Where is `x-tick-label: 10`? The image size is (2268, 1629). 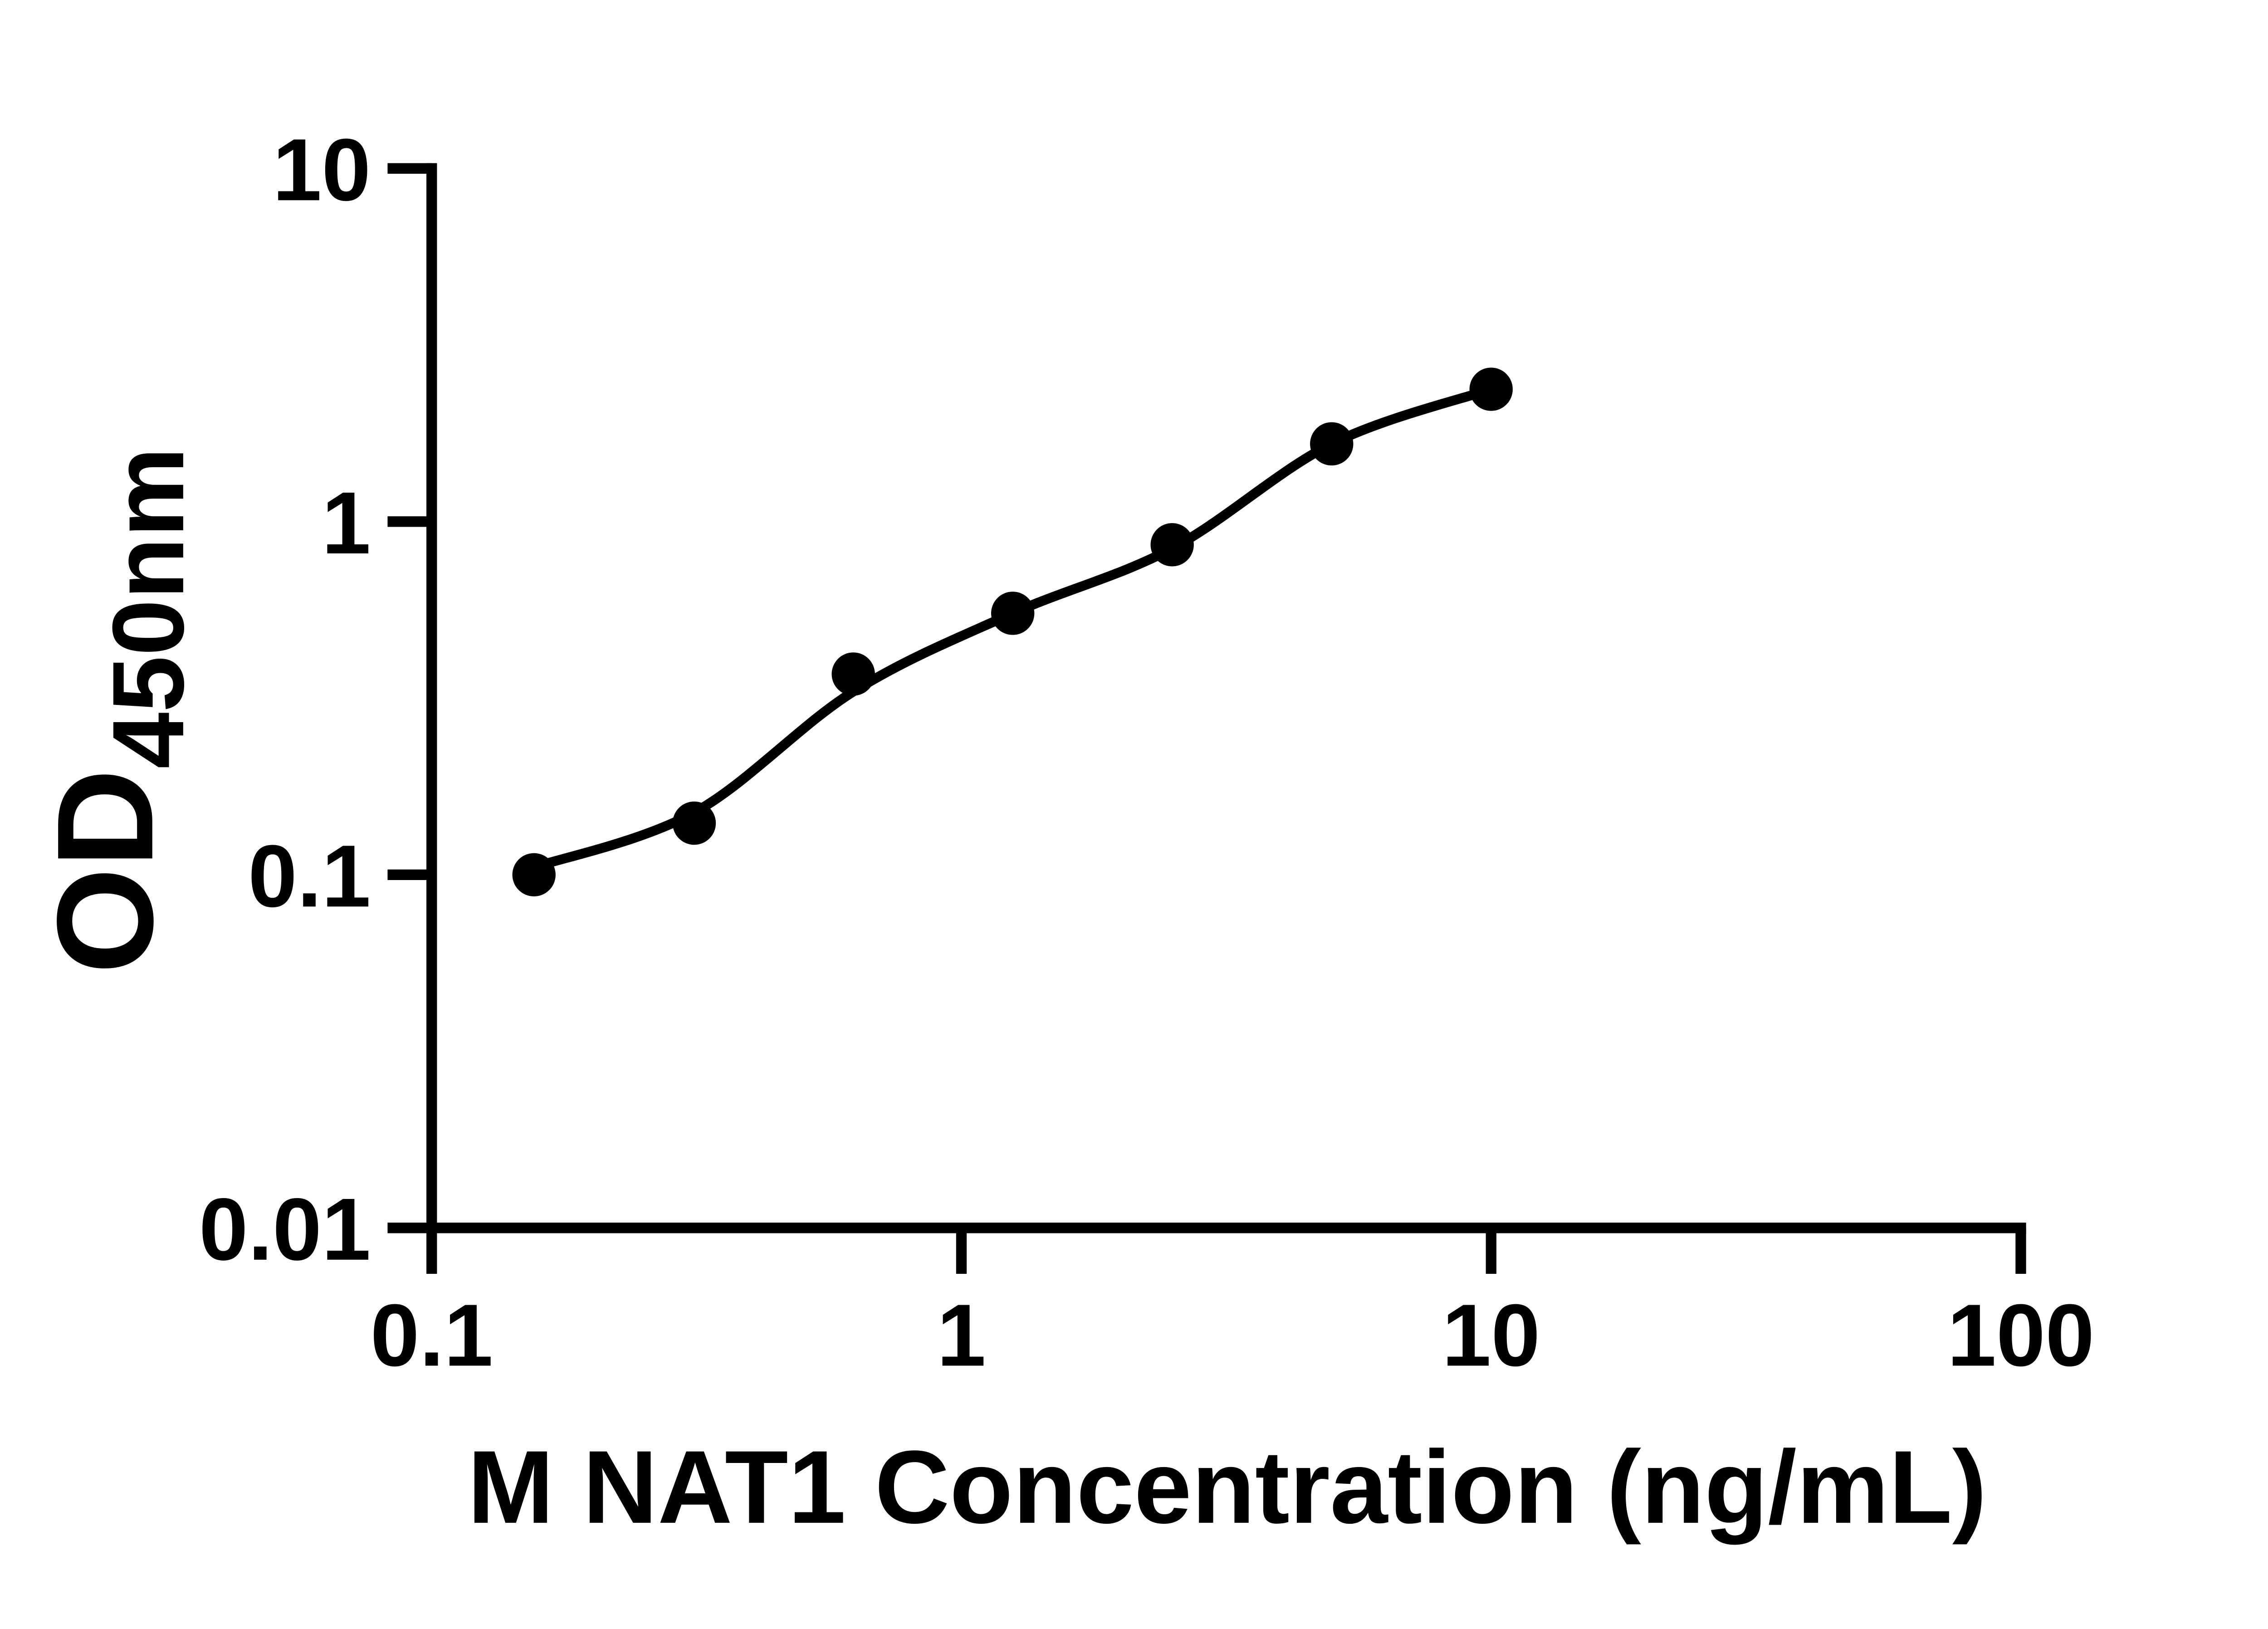 x-tick-label: 10 is located at coordinates (1491, 1335).